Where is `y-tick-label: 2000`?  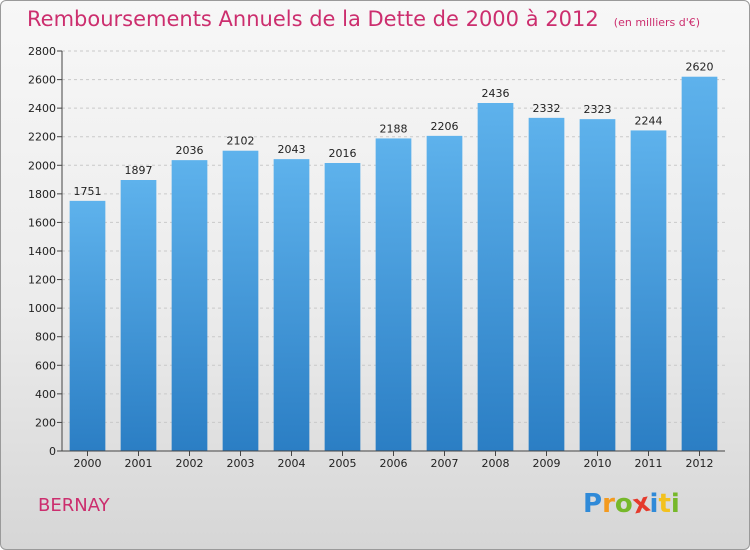 y-tick-label: 2000 is located at coordinates (42, 165).